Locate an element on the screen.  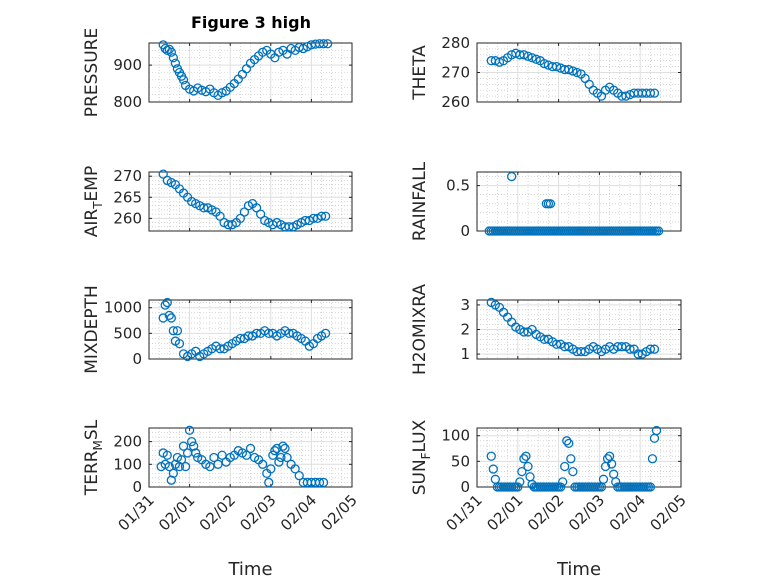
ylabel-4: MIXDEPTH is located at coordinates (92, 329).